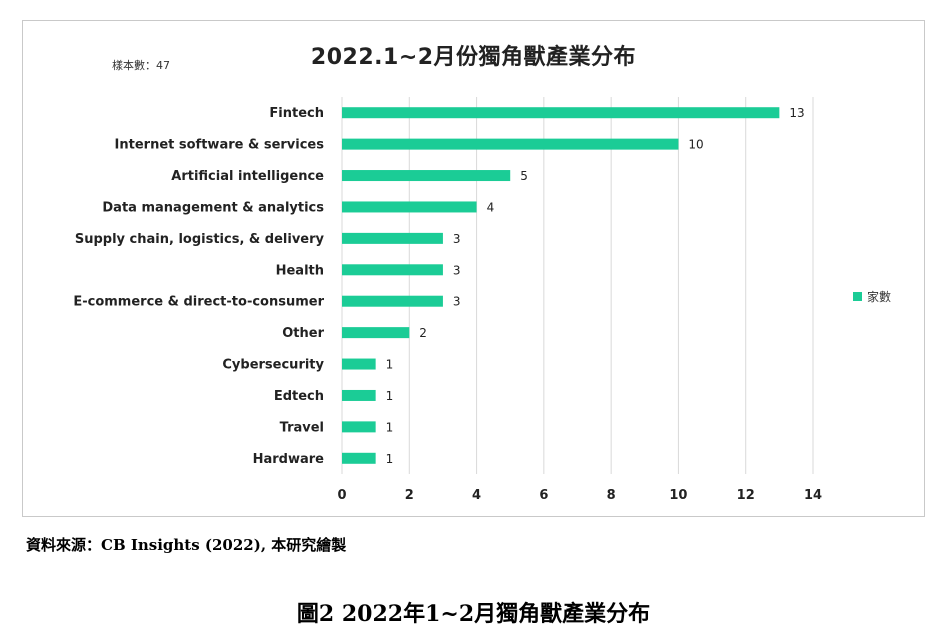 This screenshot has height=637, width=947. I want to click on value-label-3: 4, so click(491, 207).